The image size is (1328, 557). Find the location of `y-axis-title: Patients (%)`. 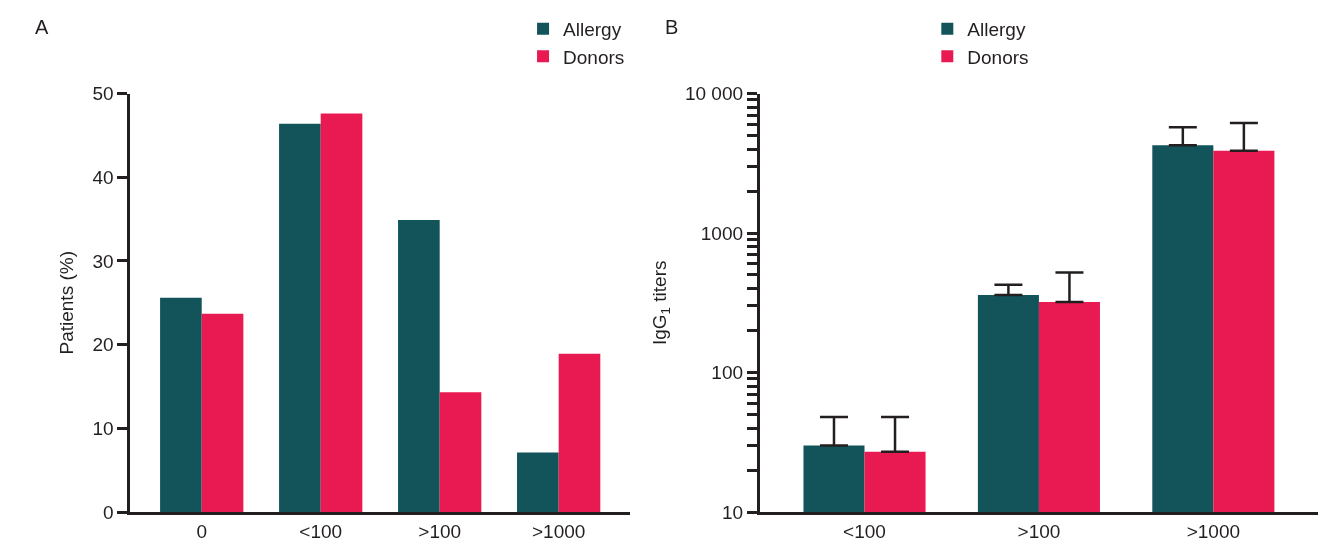

y-axis-title: Patients (%) is located at coordinates (67, 303).